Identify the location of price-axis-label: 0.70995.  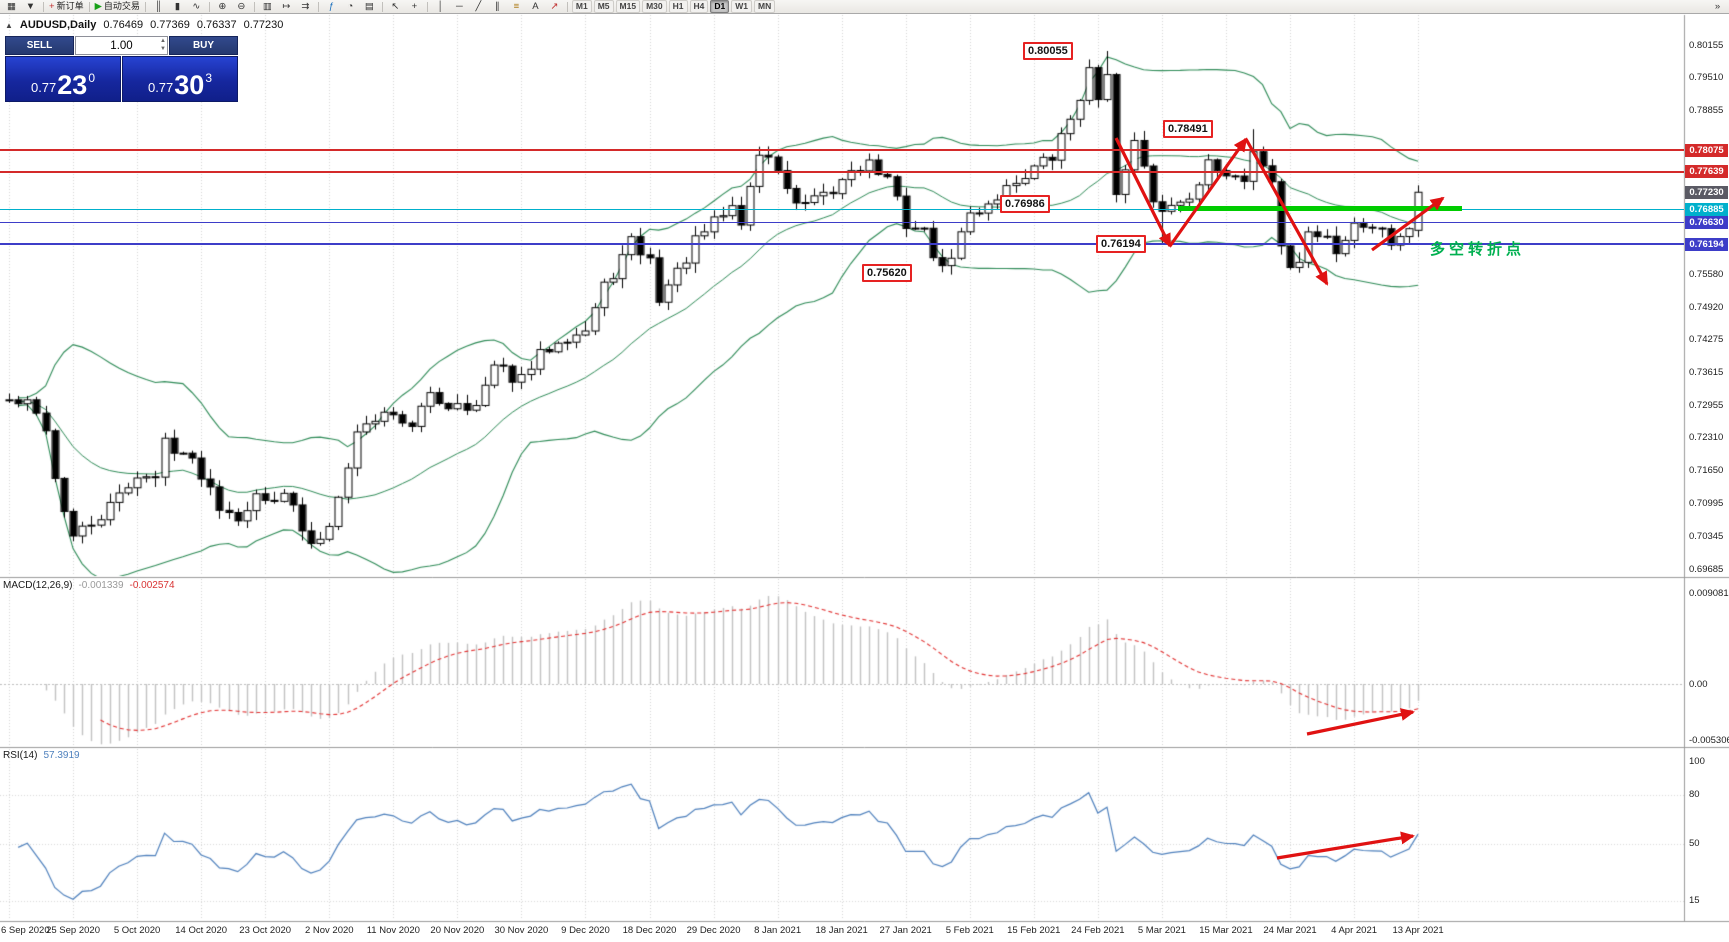
(1706, 503).